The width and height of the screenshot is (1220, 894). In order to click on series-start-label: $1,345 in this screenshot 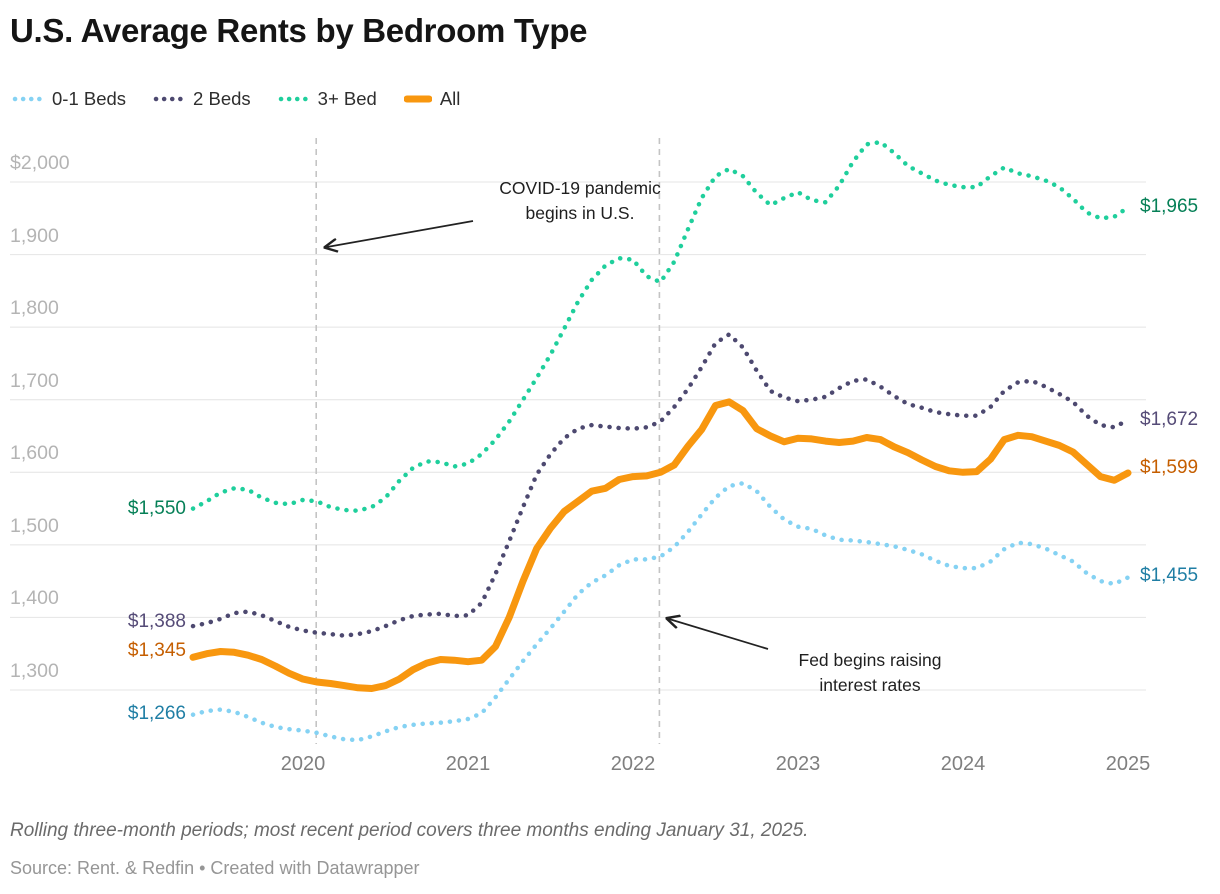, I will do `click(156, 651)`.